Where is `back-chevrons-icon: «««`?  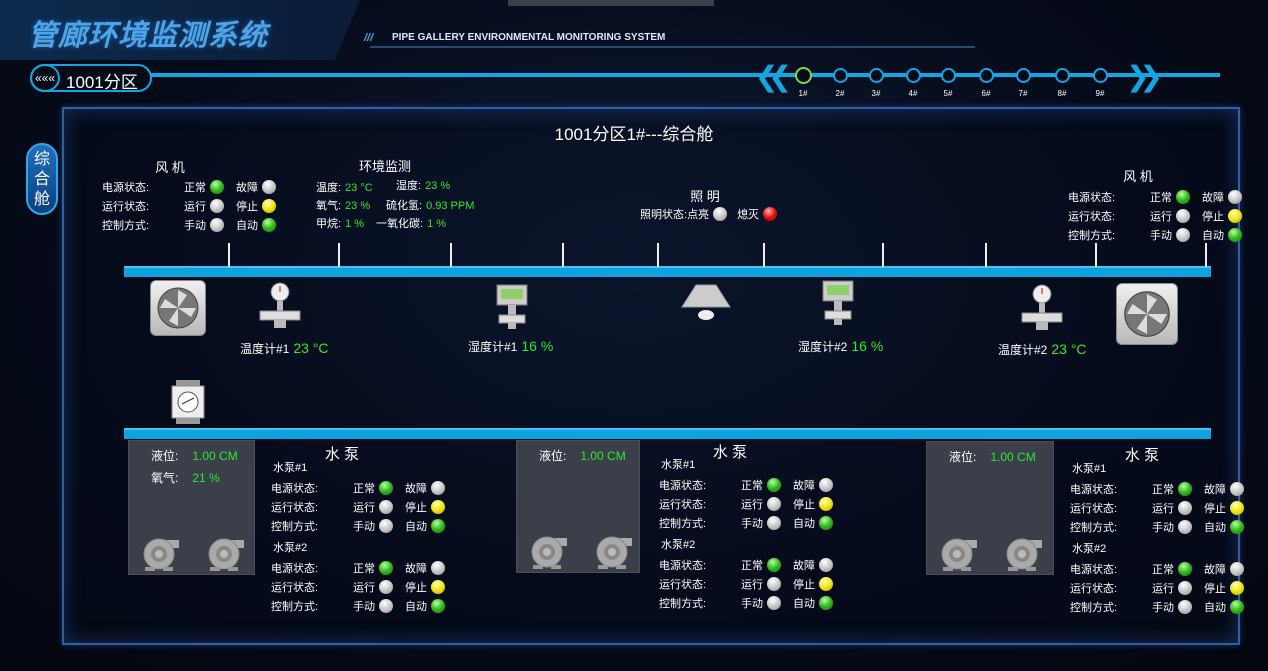 back-chevrons-icon: ««« is located at coordinates (45, 78).